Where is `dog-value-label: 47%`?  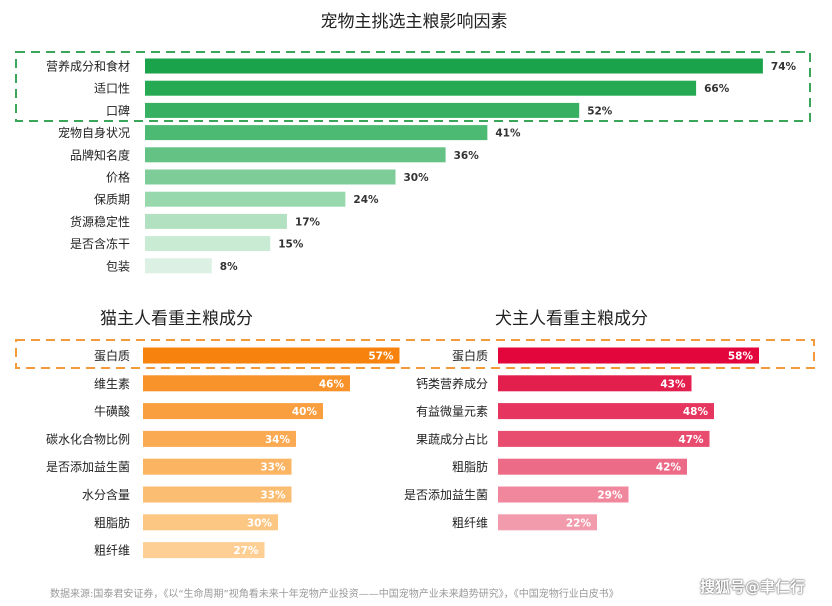 dog-value-label: 47% is located at coordinates (691, 440).